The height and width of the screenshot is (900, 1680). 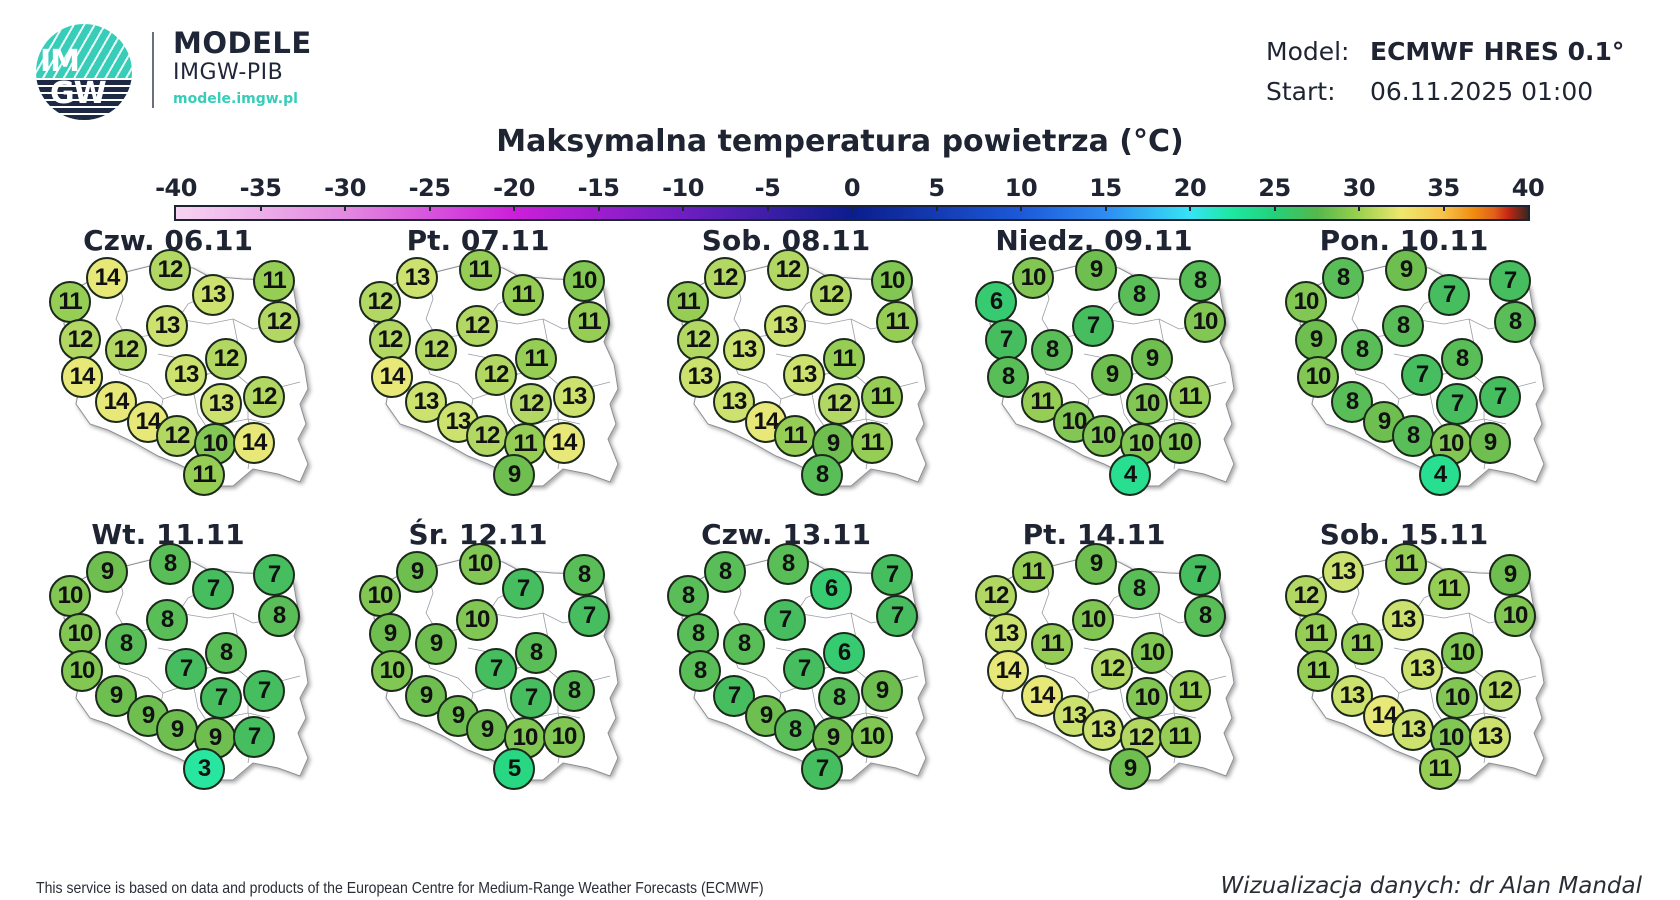 What do you see at coordinates (1445, 52) in the screenshot?
I see `model-row: Model: ECMWF HRES 0.1°` at bounding box center [1445, 52].